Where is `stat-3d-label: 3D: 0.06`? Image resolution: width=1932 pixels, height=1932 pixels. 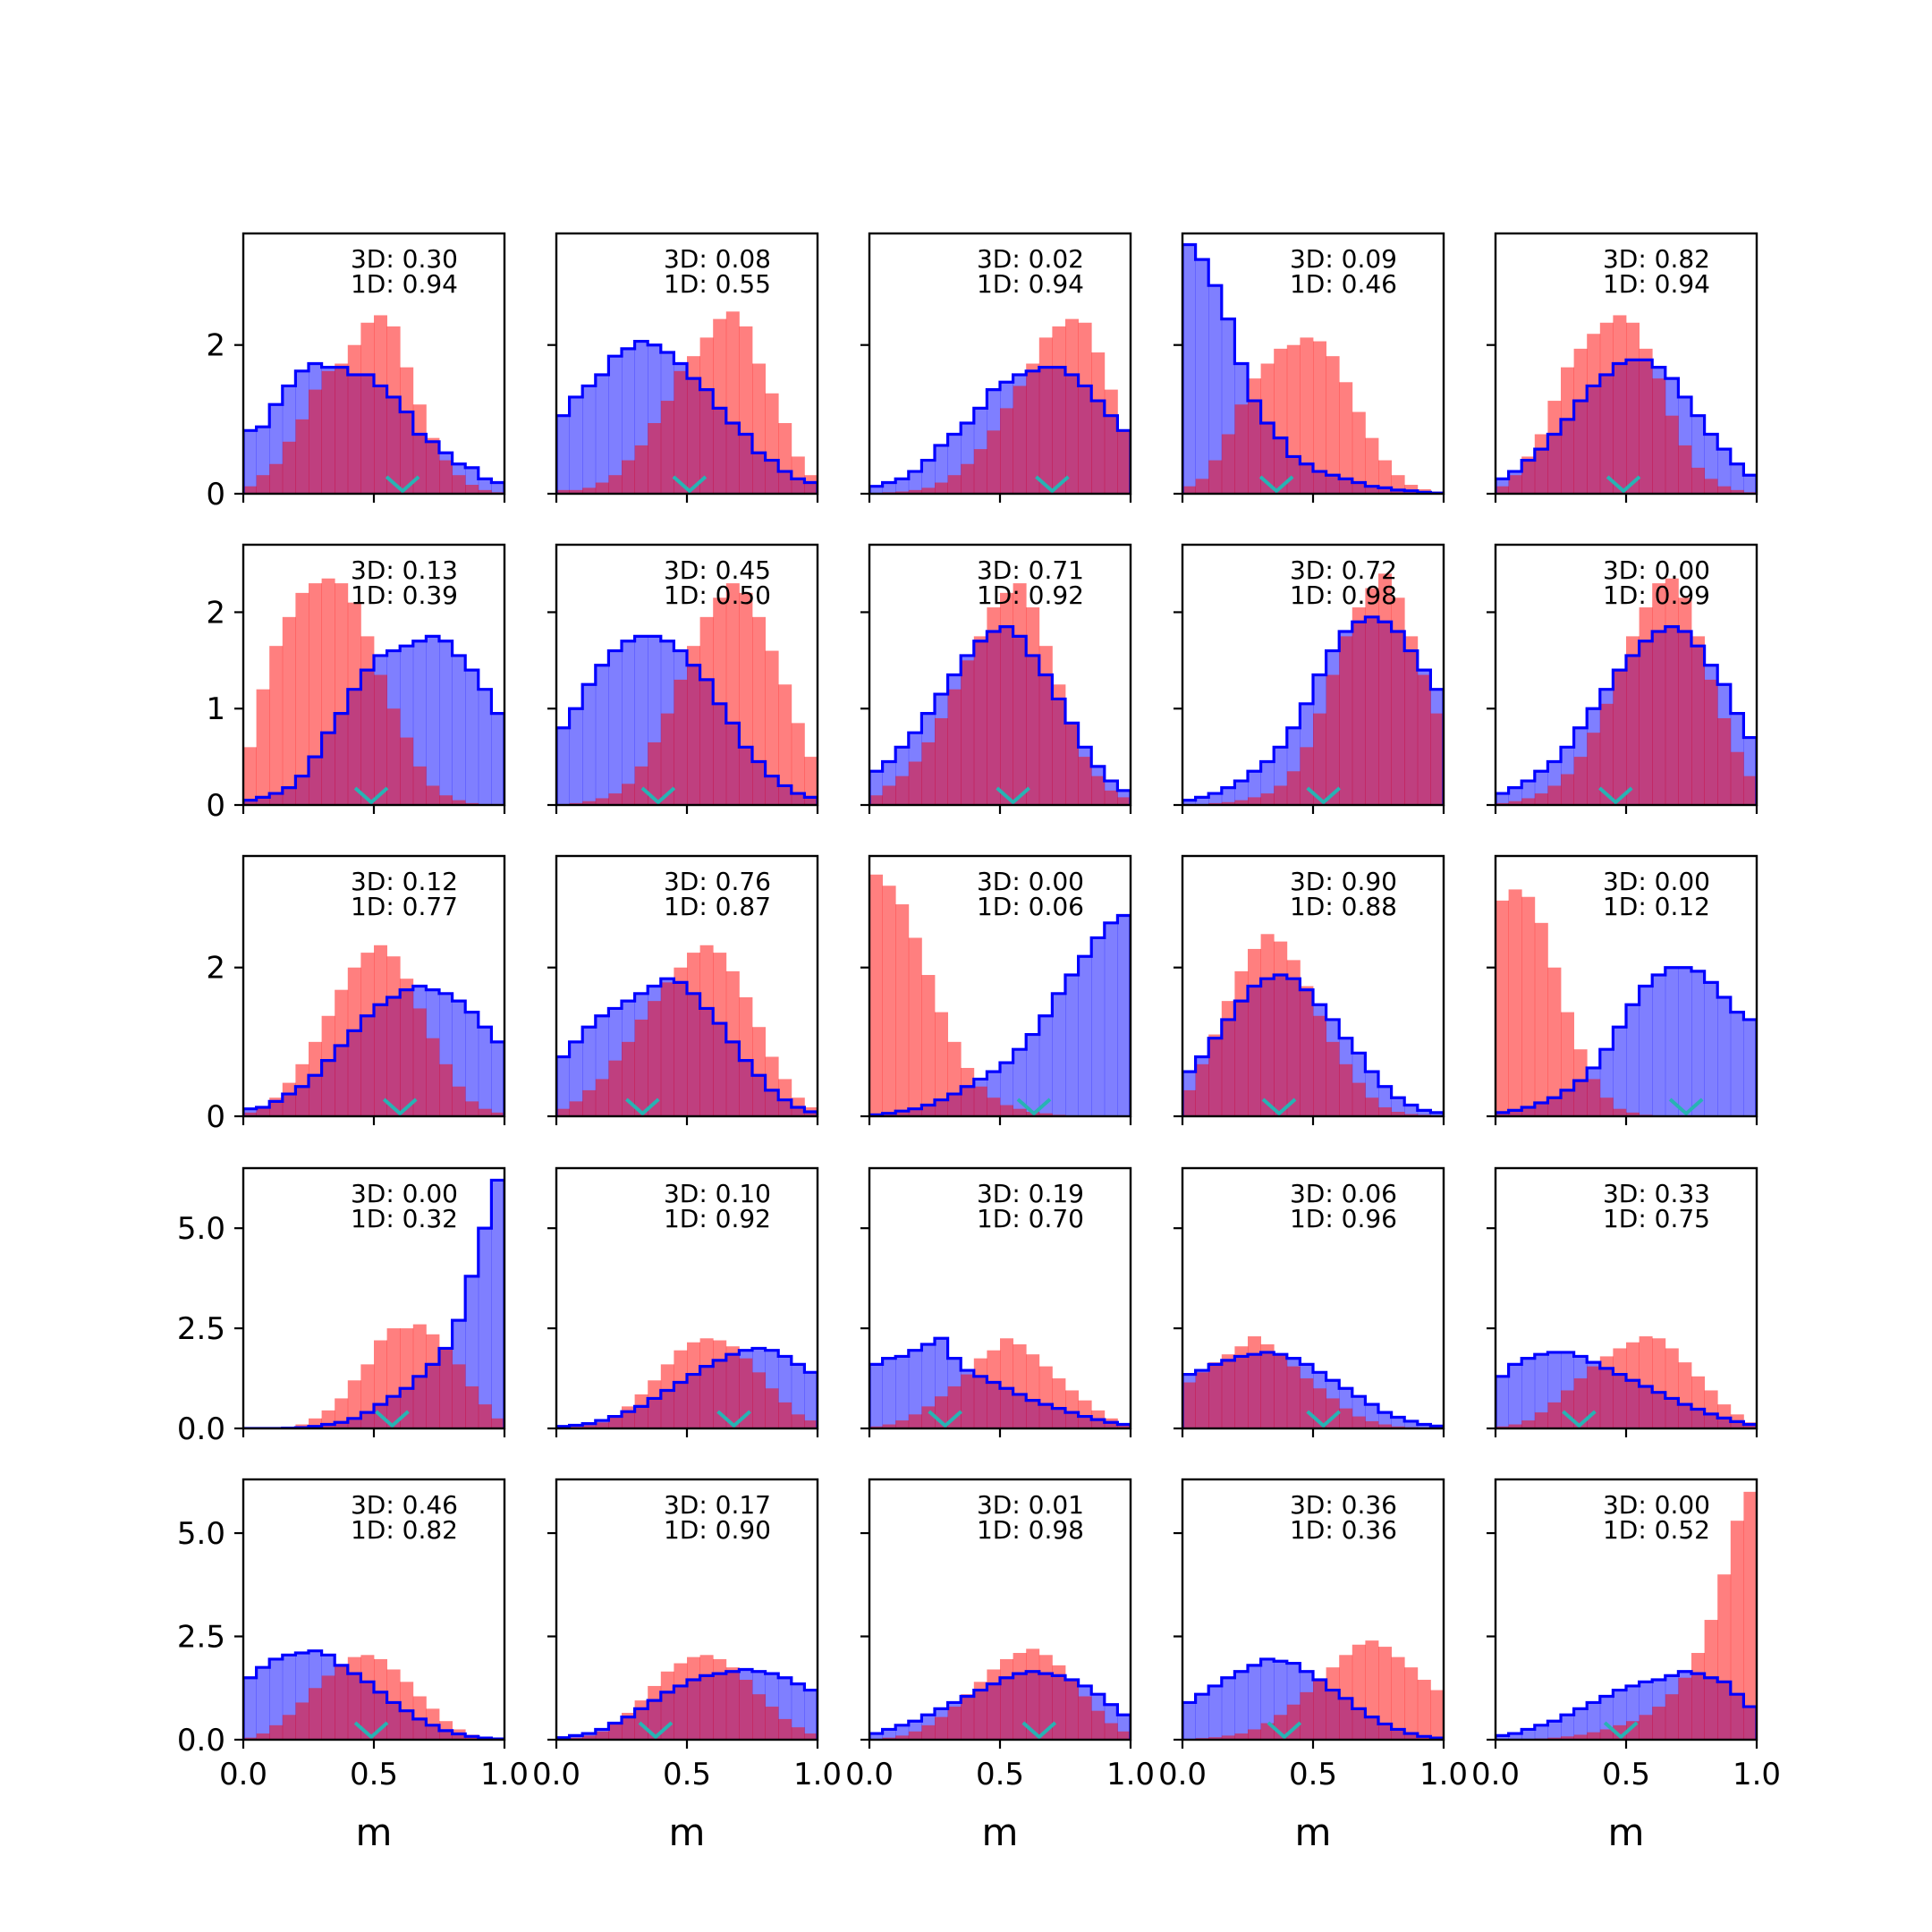
stat-3d-label: 3D: 0.06 is located at coordinates (1343, 1193).